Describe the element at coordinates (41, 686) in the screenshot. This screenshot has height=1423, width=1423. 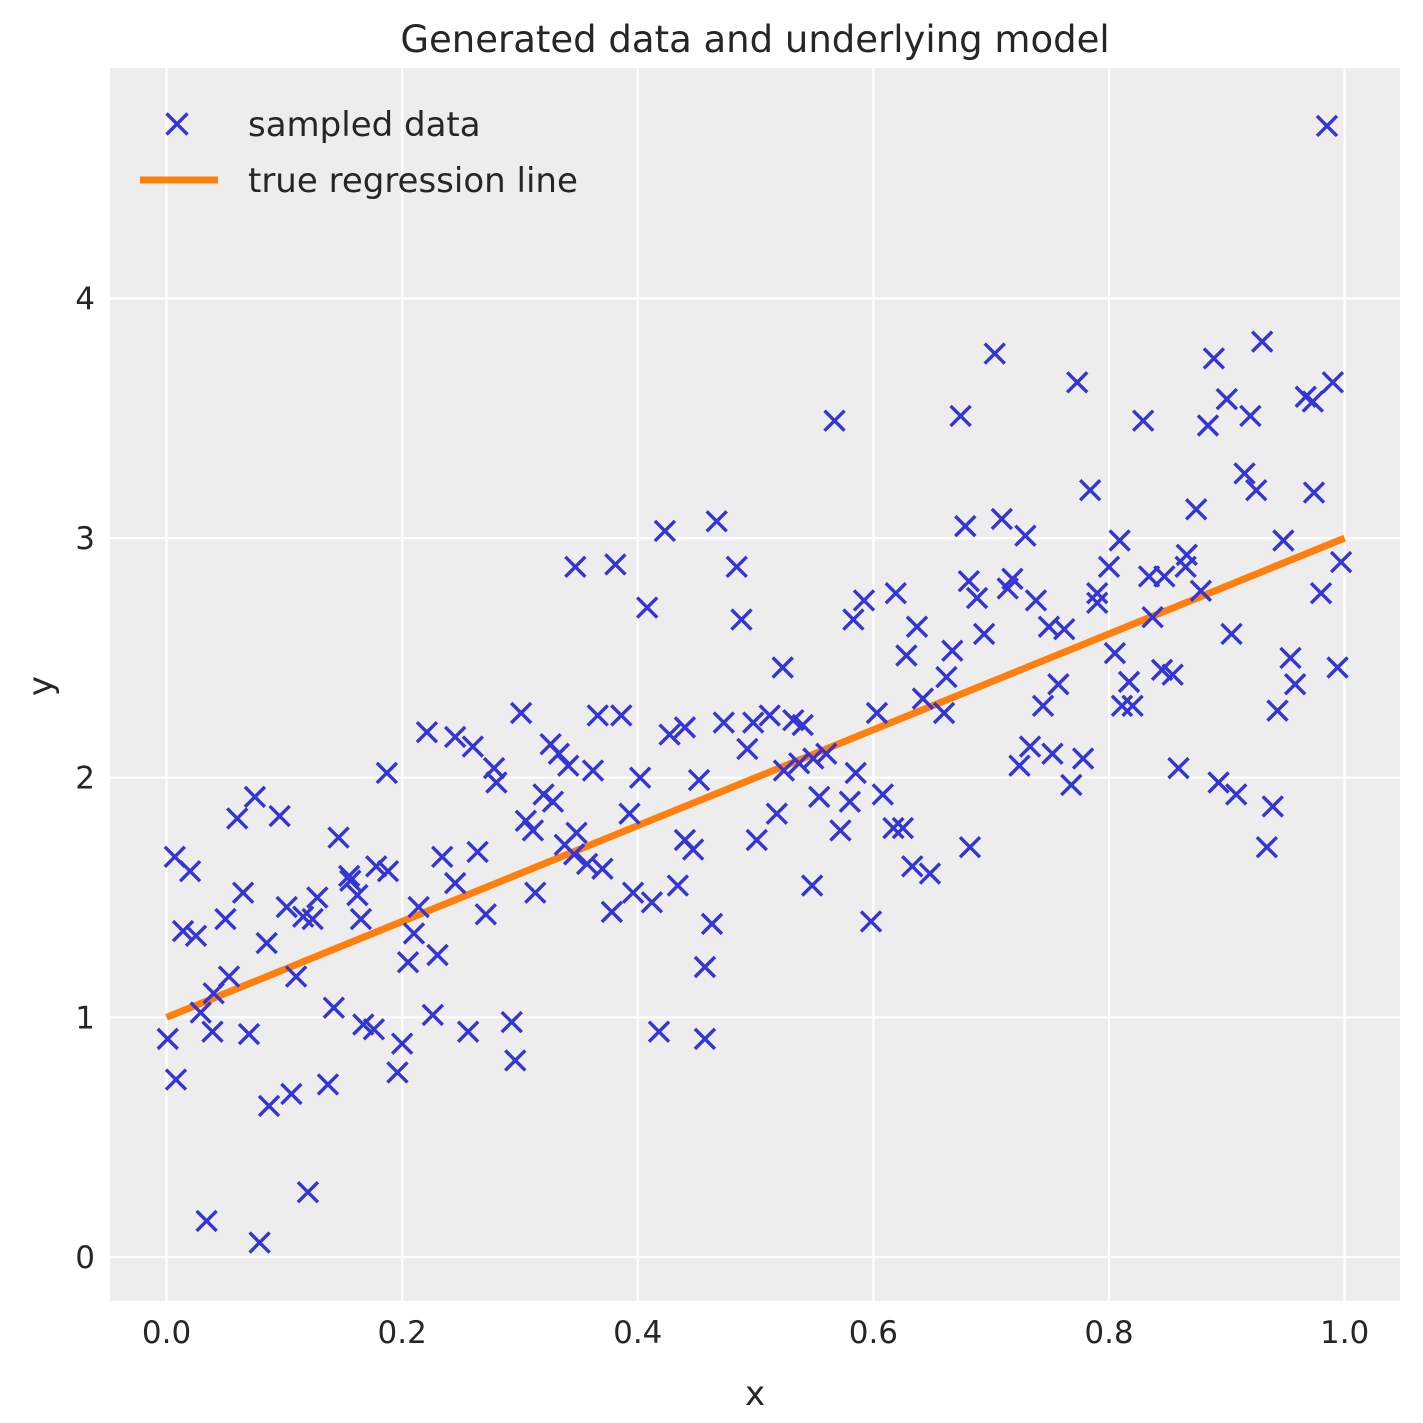
I see `y-axis-label: y` at that location.